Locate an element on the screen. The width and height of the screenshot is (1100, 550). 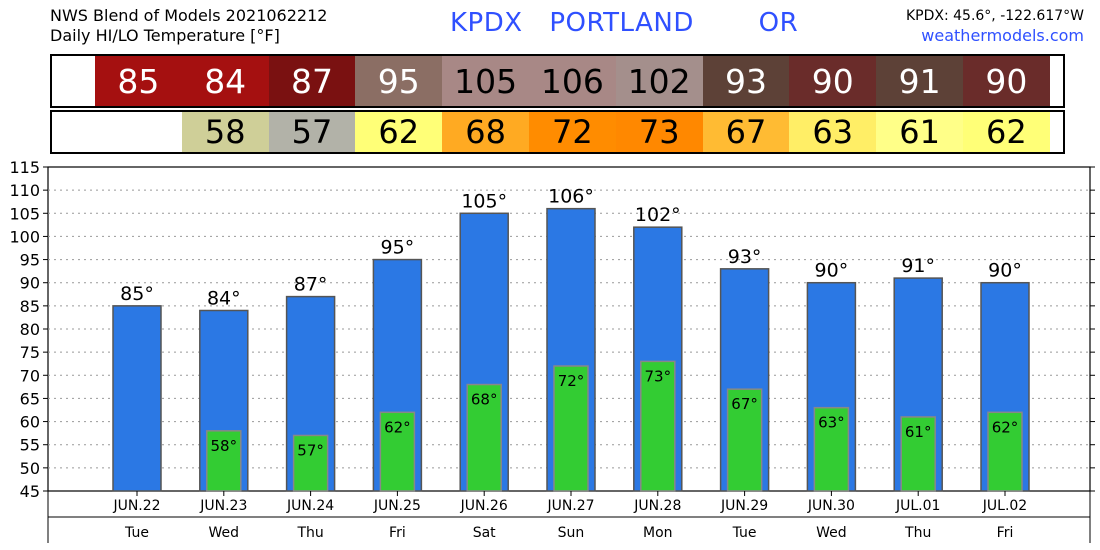
high-temp-cell-2: 87 is located at coordinates (312, 81).